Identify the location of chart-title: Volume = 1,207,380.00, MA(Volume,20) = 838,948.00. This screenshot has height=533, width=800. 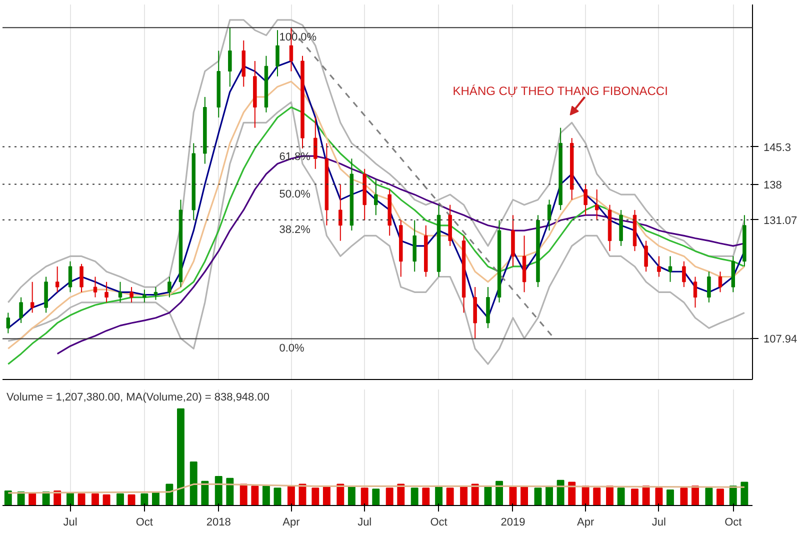
(138, 398).